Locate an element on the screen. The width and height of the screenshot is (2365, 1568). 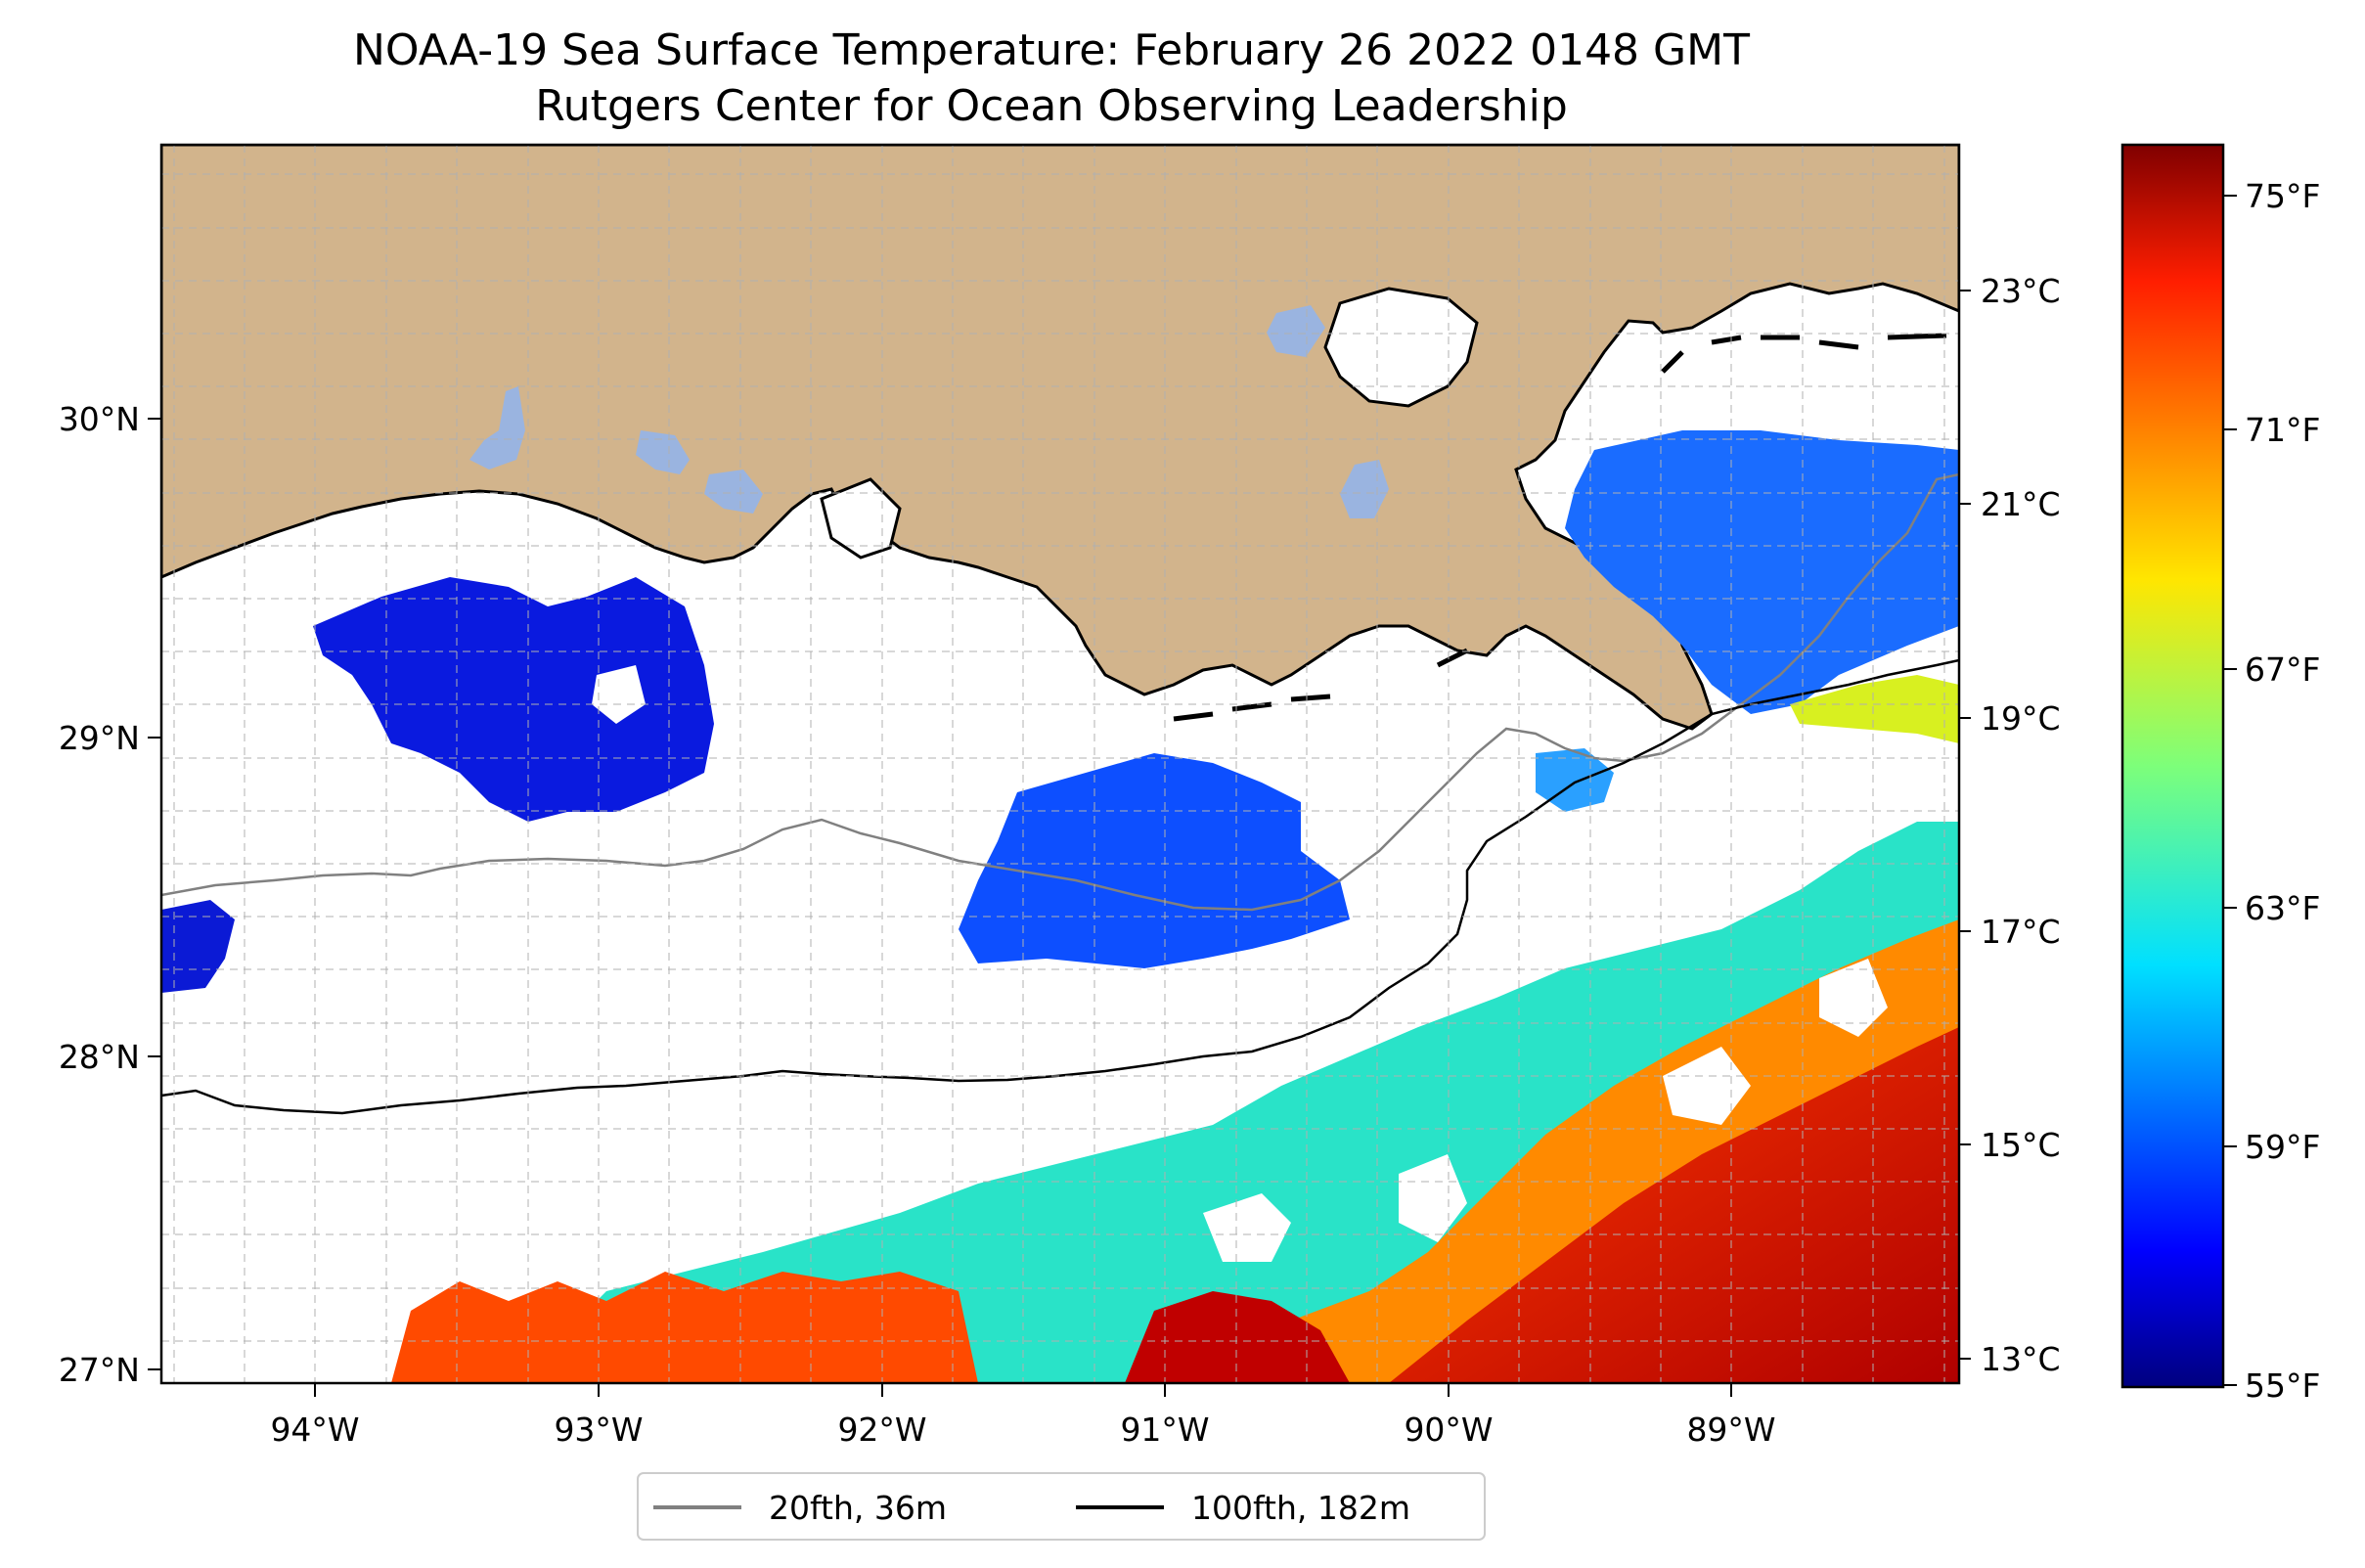
lat-tick-label: 30°N is located at coordinates (99, 419).